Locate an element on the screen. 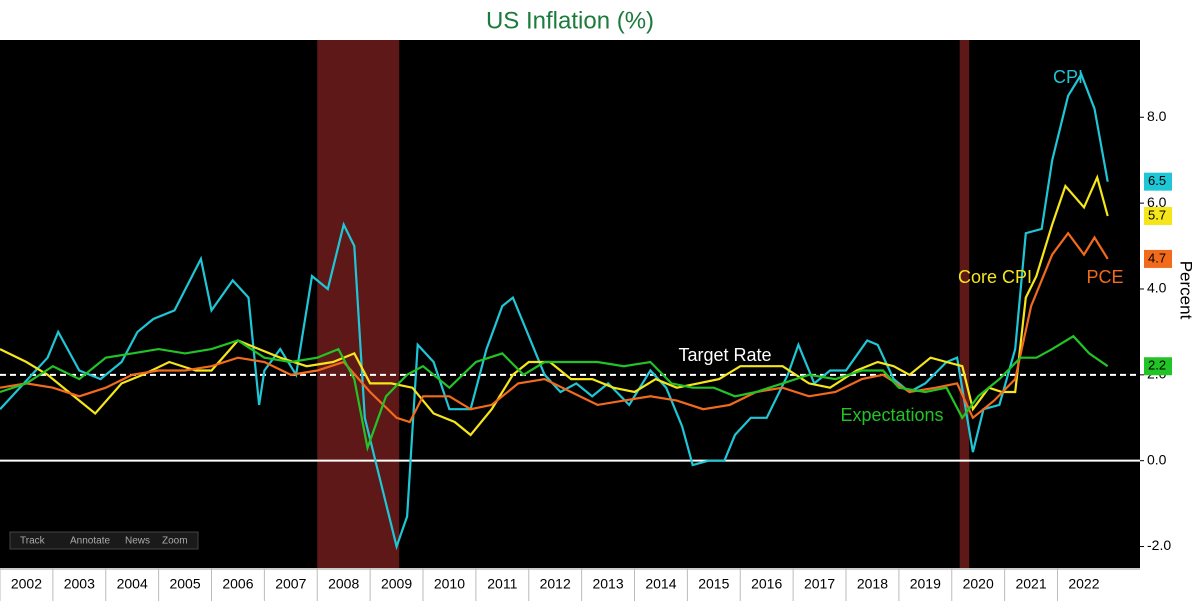  x-tick-label: 2011 is located at coordinates (502, 584).